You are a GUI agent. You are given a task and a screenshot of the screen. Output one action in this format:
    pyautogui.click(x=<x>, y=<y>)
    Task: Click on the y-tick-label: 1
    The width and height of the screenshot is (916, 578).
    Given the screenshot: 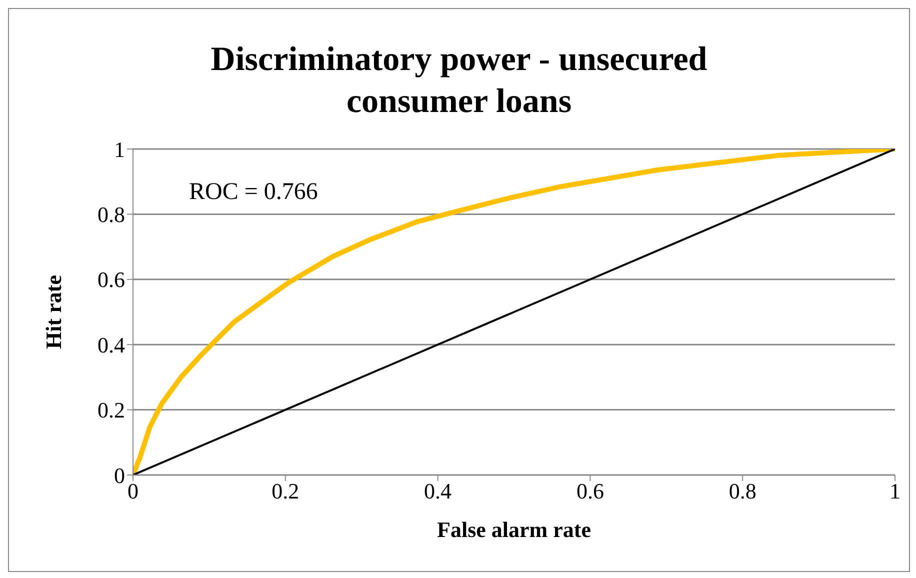 What is the action you would take?
    pyautogui.click(x=119, y=149)
    